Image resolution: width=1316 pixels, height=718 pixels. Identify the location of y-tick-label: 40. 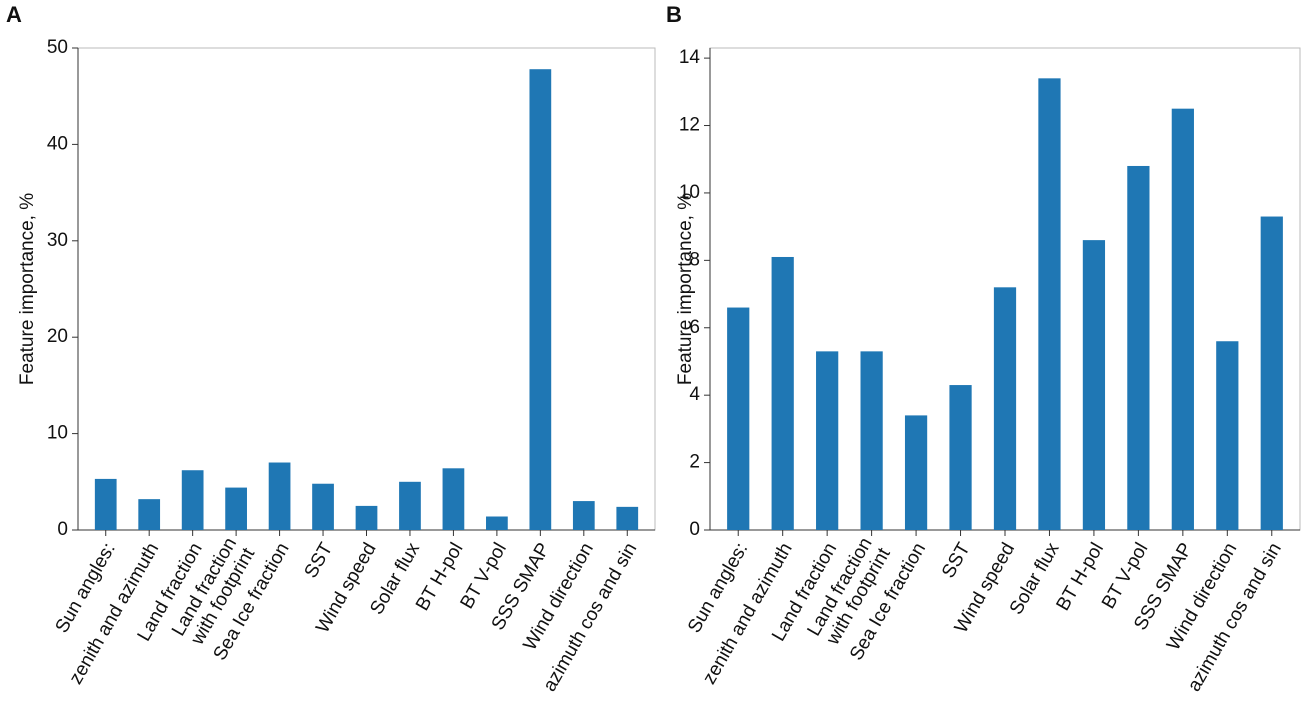
(57, 143).